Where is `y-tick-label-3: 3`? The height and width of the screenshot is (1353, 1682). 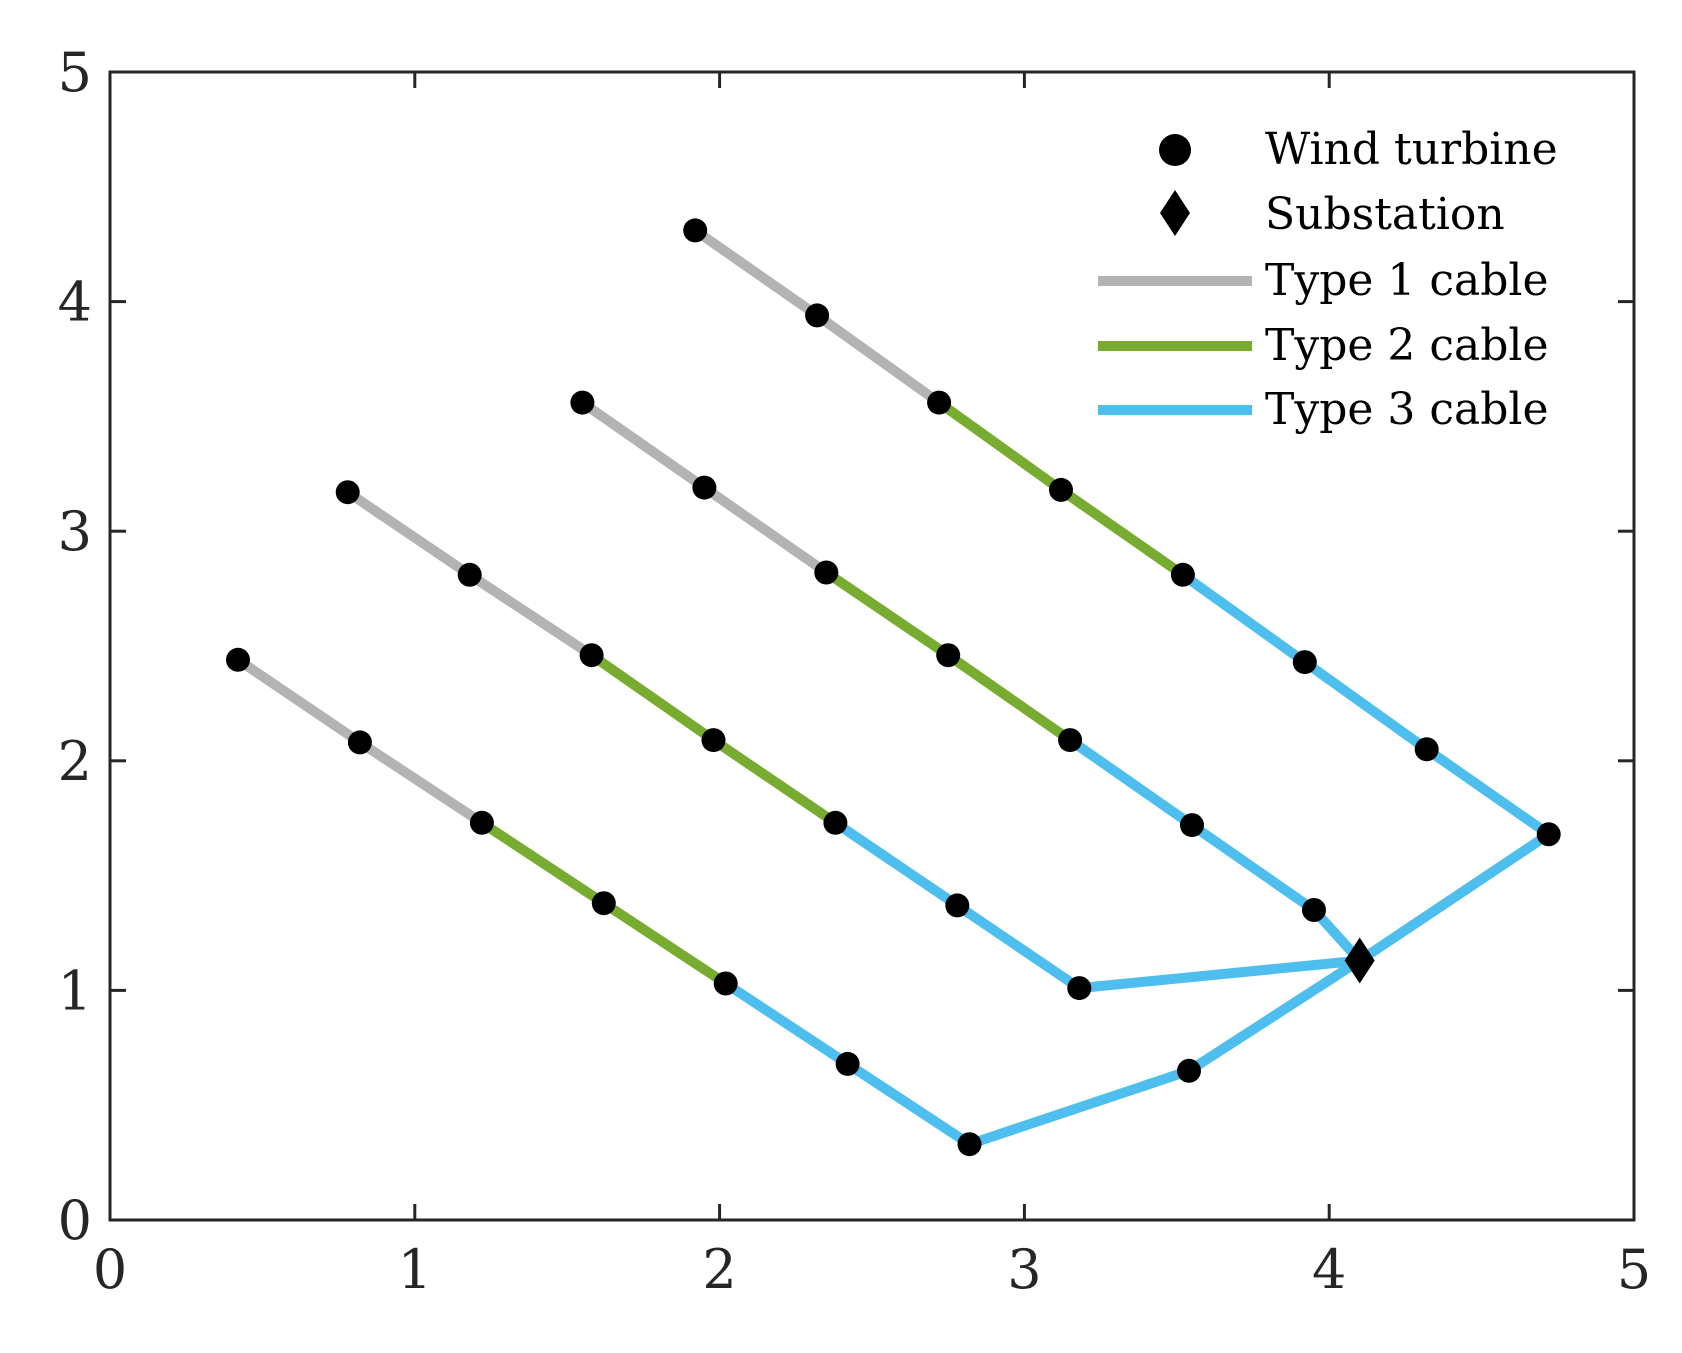
y-tick-label-3: 3 is located at coordinates (75, 531).